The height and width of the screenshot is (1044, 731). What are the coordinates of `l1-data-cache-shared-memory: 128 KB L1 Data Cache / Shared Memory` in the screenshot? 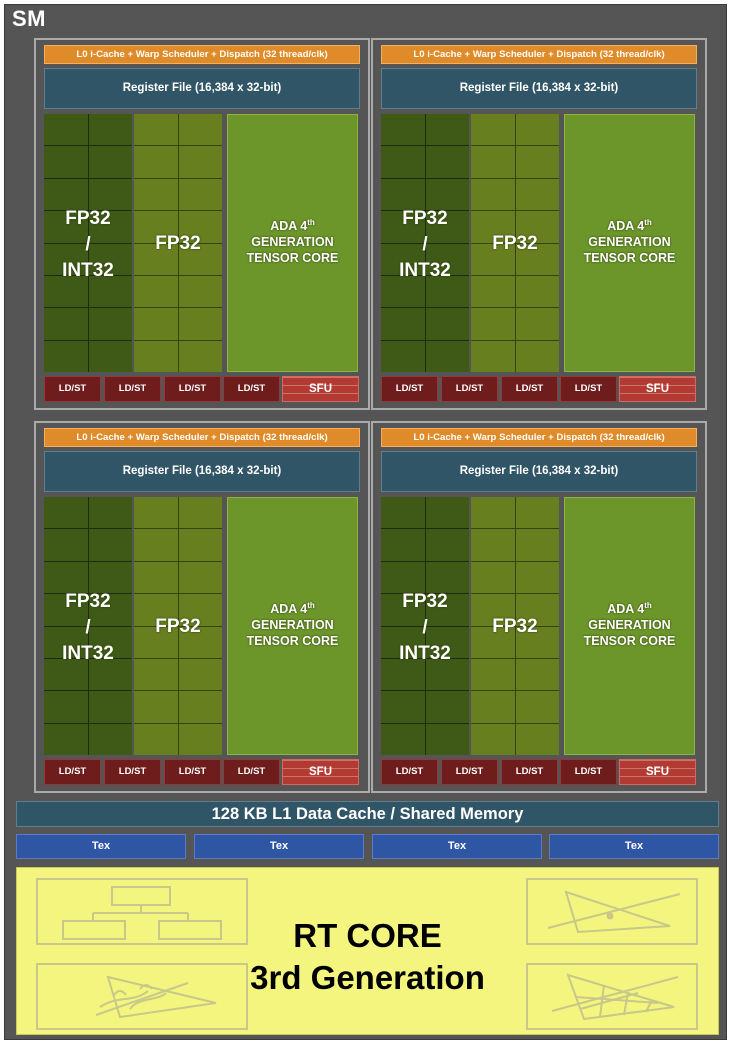 It's located at (367, 814).